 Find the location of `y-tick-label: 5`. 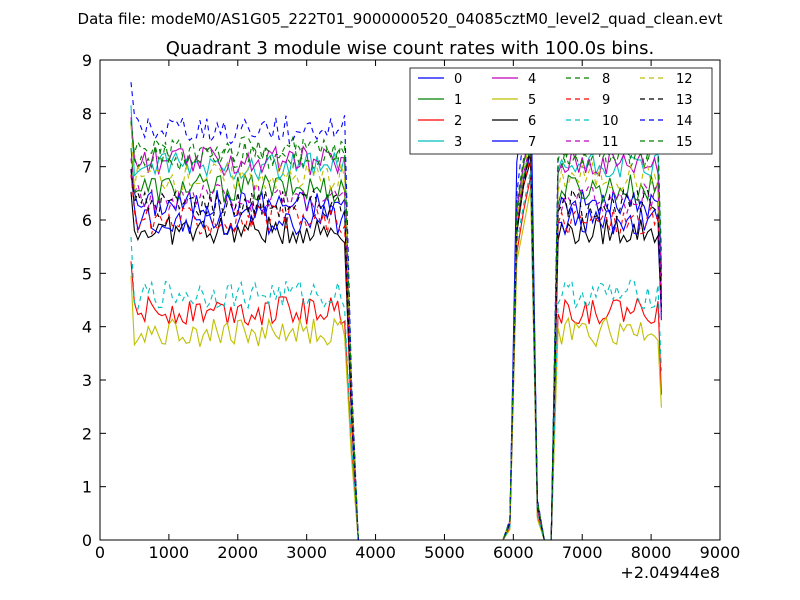

y-tick-label: 5 is located at coordinates (87, 273).